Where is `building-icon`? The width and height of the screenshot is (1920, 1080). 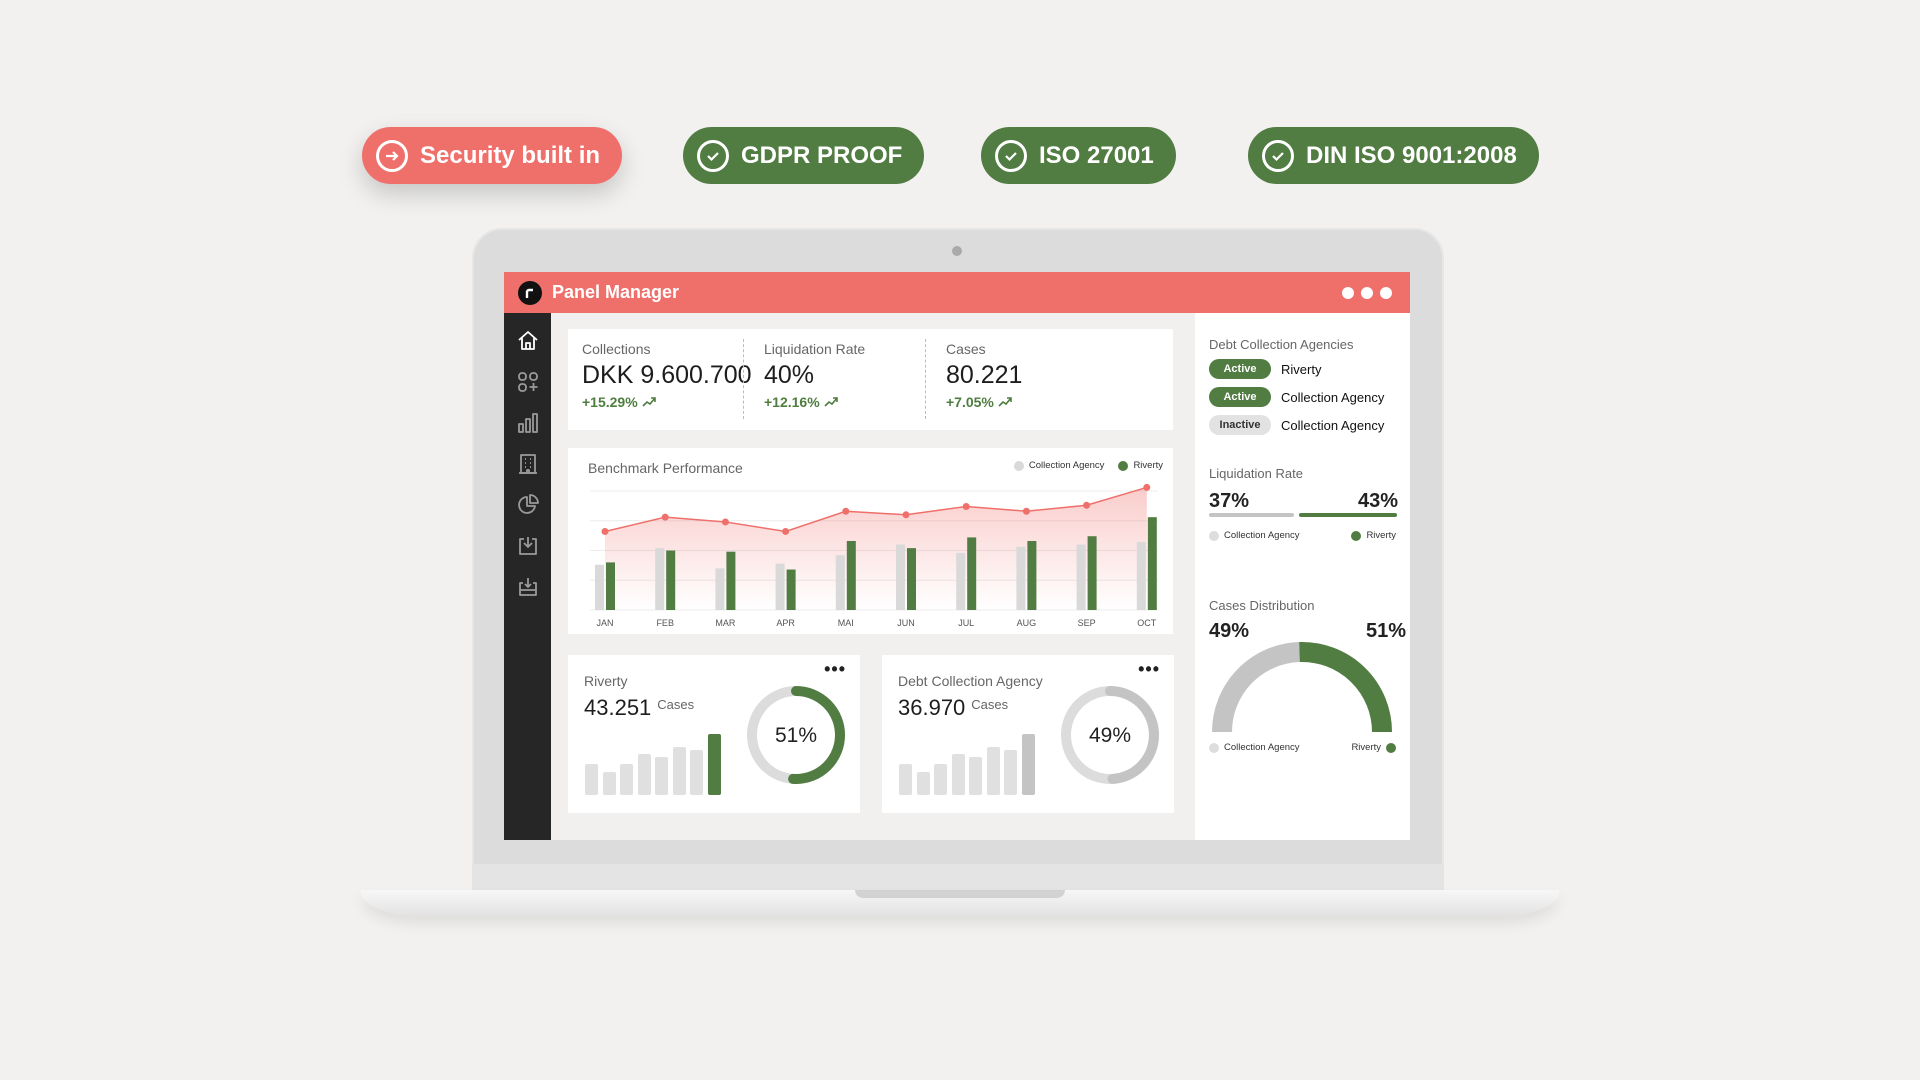 building-icon is located at coordinates (528, 464).